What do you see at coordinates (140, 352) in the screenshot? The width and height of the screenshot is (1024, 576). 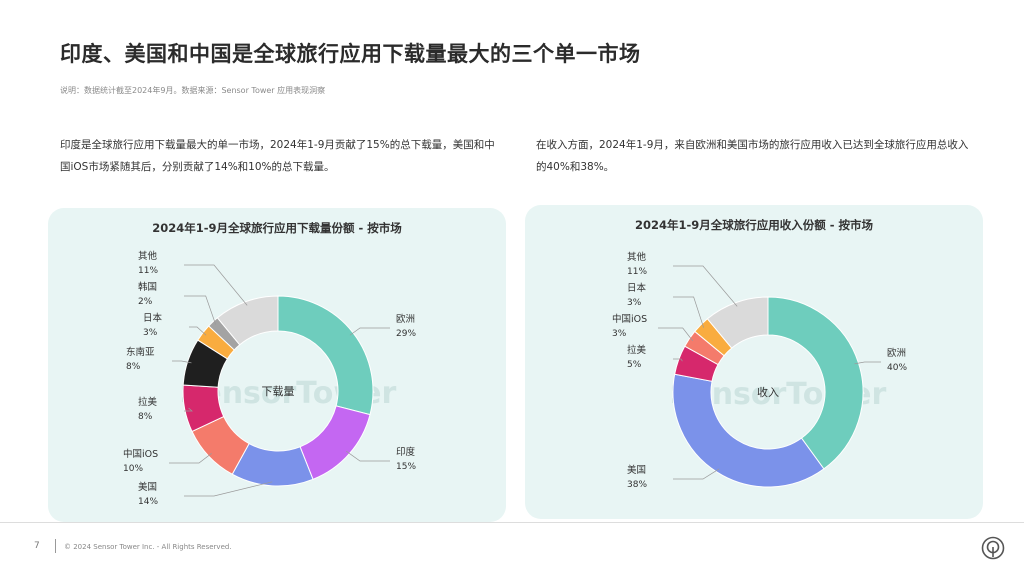 I see `slice-label-sea: 东南亚` at bounding box center [140, 352].